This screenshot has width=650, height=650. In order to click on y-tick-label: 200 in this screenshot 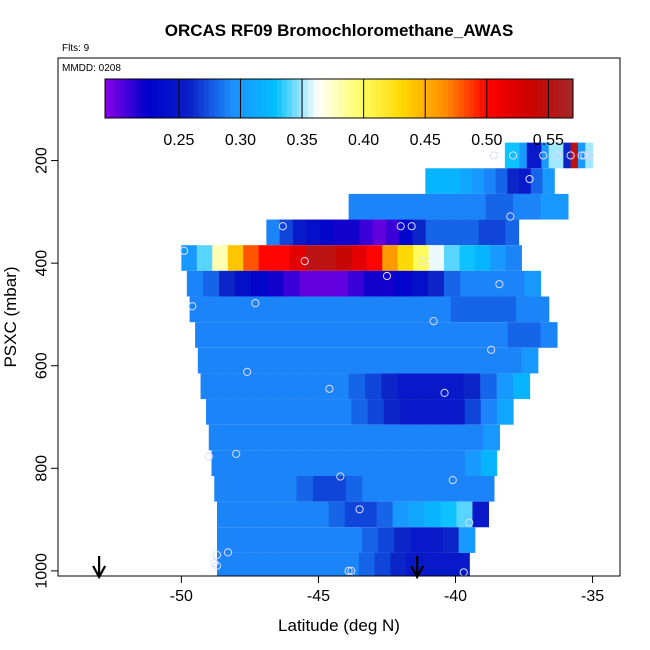, I will do `click(42, 160)`.